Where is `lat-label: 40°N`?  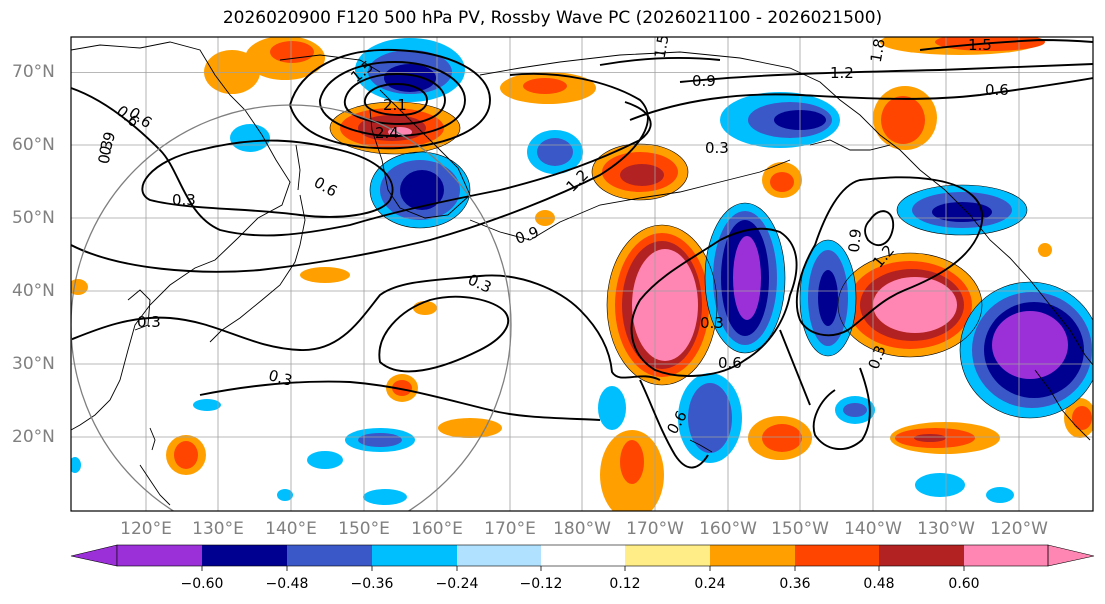 lat-label: 40°N is located at coordinates (33, 291).